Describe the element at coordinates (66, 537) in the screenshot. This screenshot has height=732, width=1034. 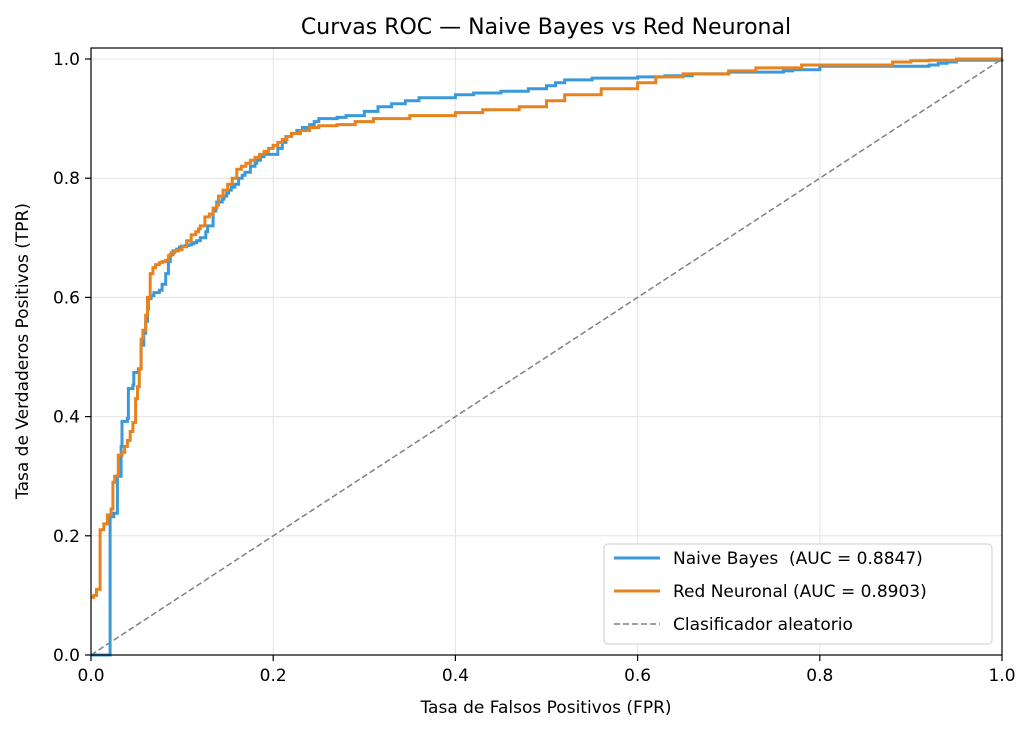
I see `y-tick-label: 0.2` at that location.